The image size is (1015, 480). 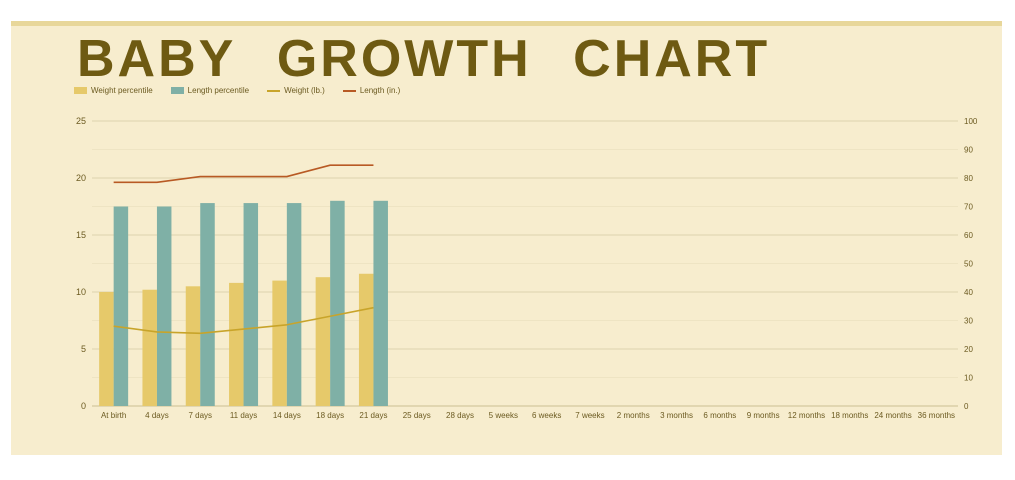 I want to click on legend-swatch-weight-percentile, so click(x=80, y=90).